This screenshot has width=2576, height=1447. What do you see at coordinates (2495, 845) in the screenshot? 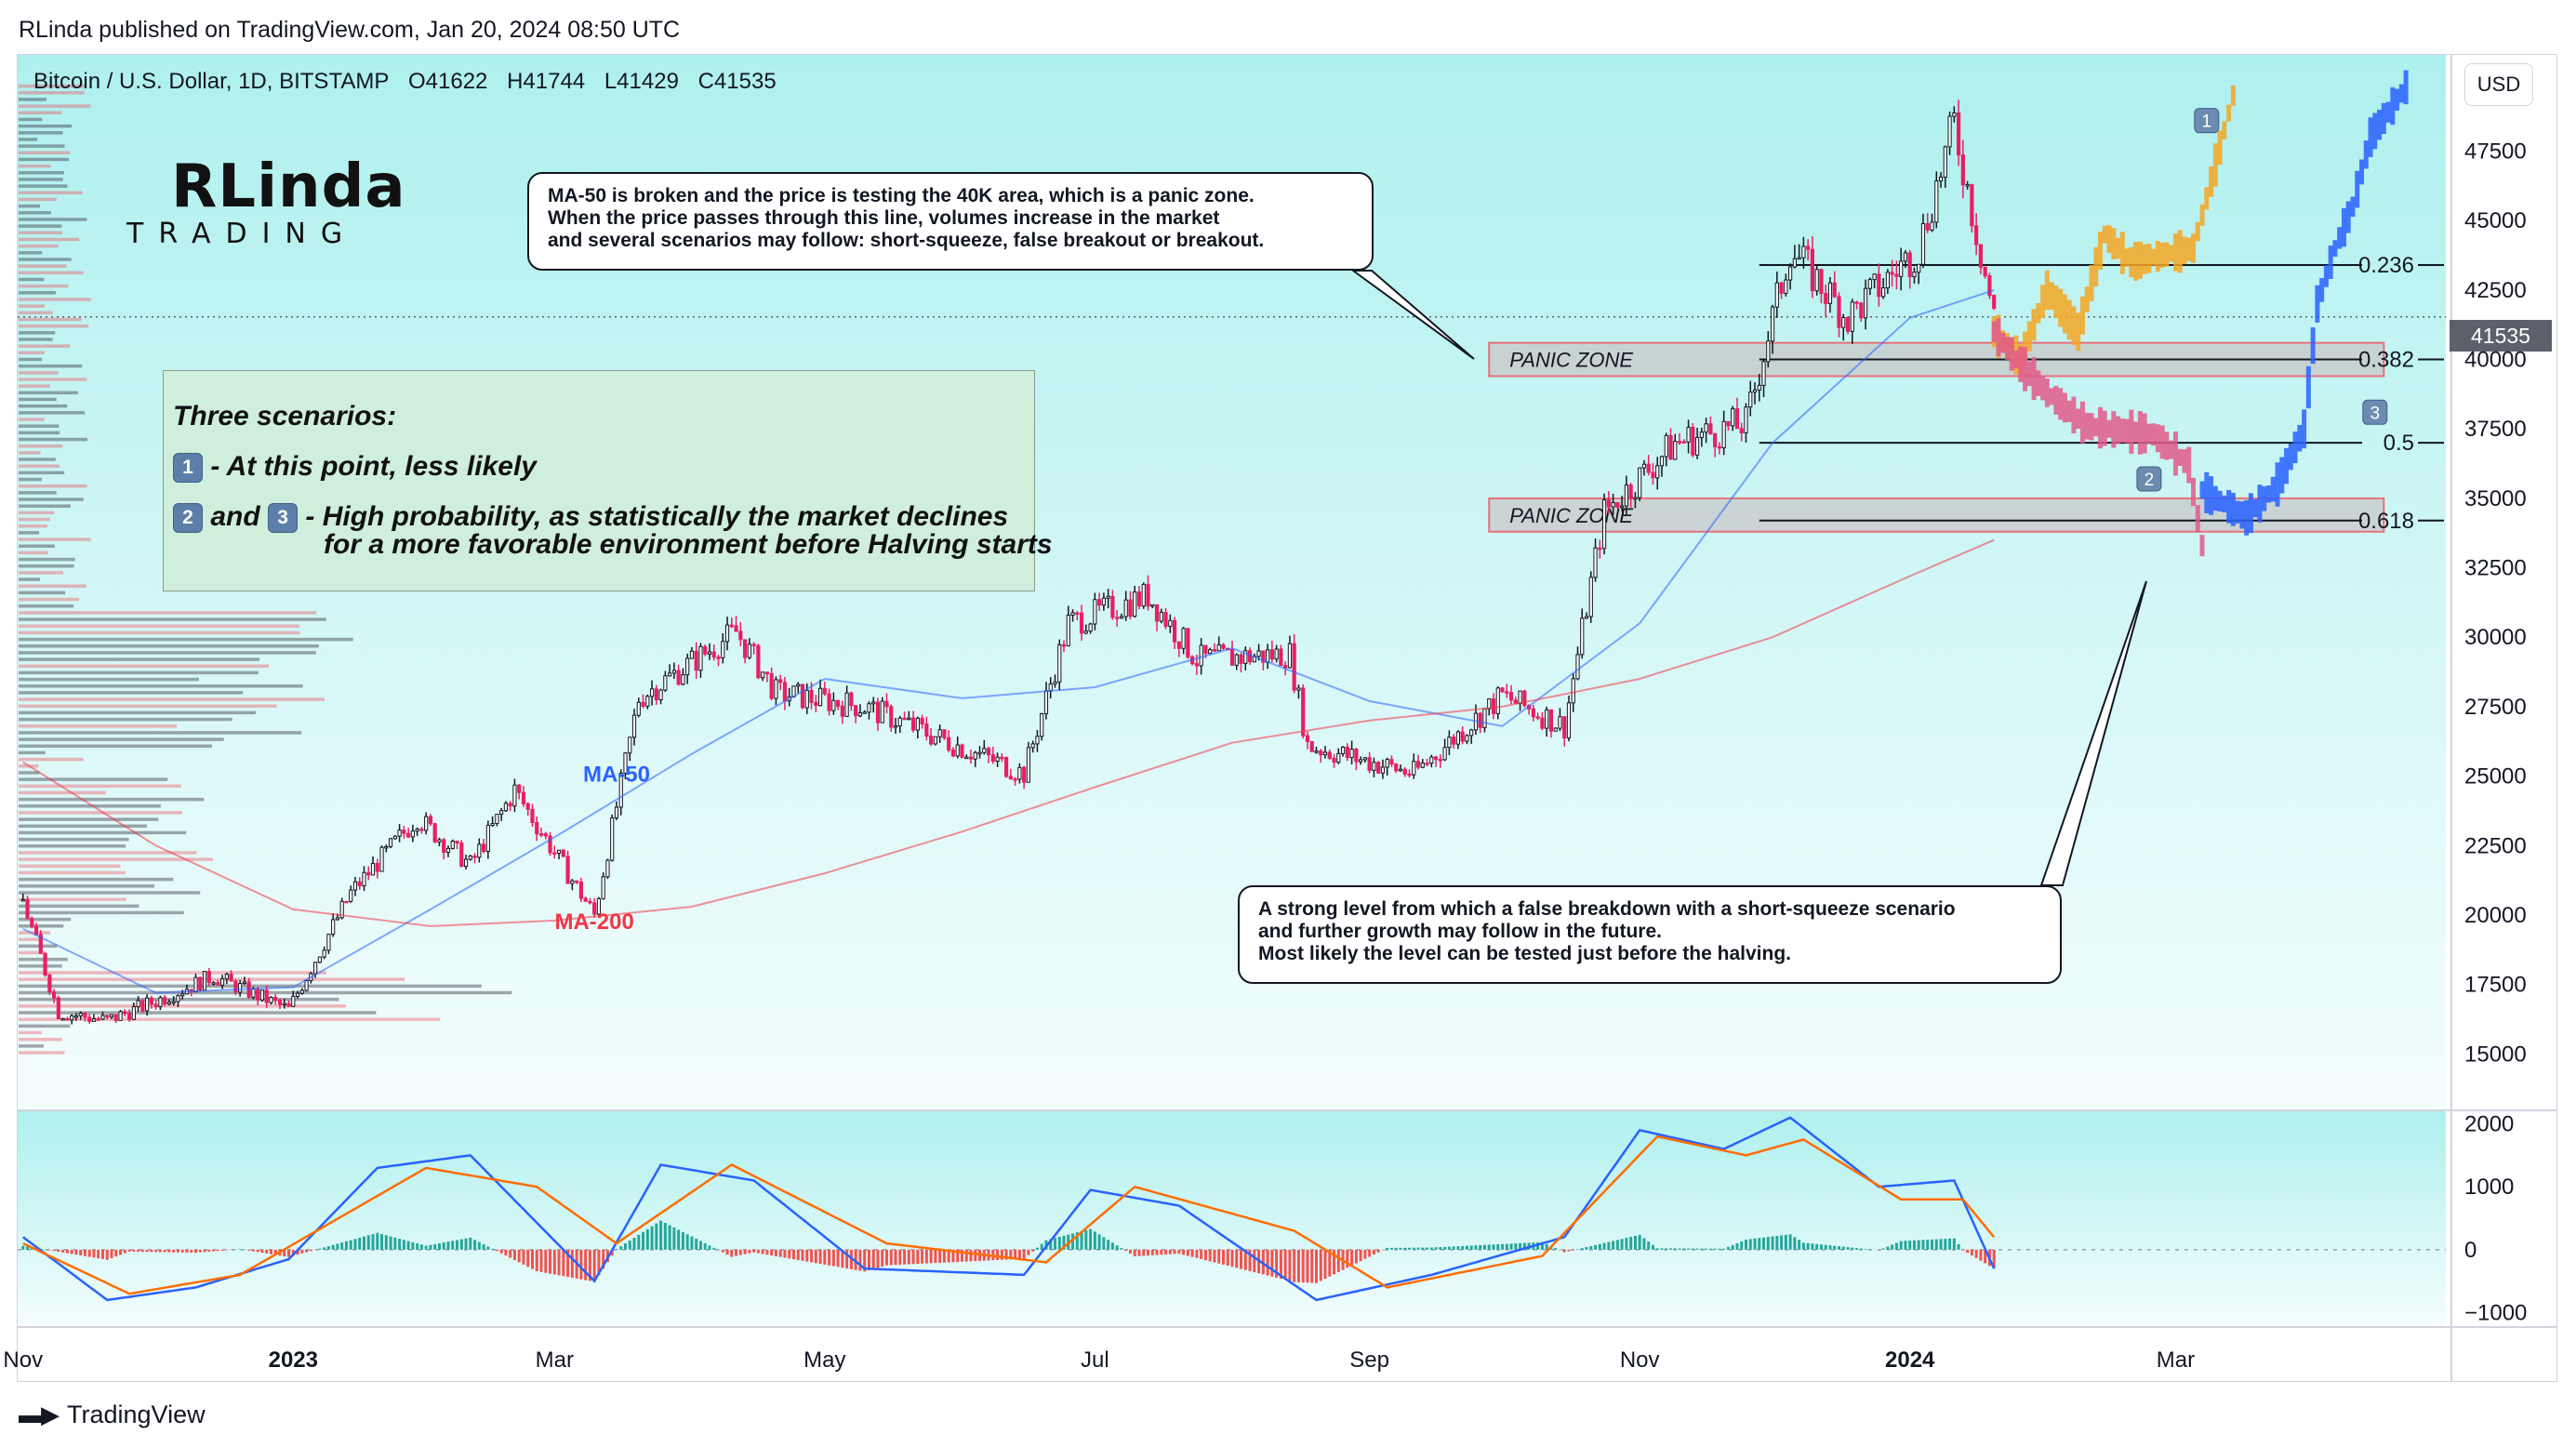
I see `price-tick-label: 22500` at bounding box center [2495, 845].